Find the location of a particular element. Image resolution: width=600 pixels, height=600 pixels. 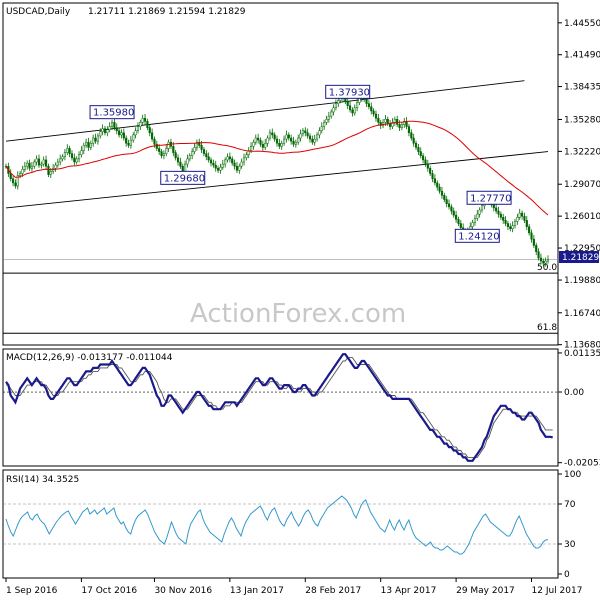

macd-y-tick-label: 0.00 is located at coordinates (574, 393).